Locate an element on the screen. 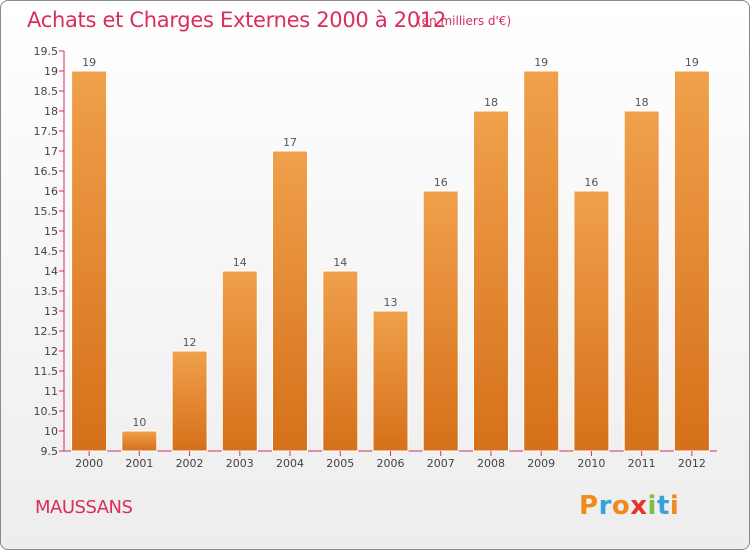 This screenshot has width=750, height=550. x-tick-label: 2001 is located at coordinates (139, 463).